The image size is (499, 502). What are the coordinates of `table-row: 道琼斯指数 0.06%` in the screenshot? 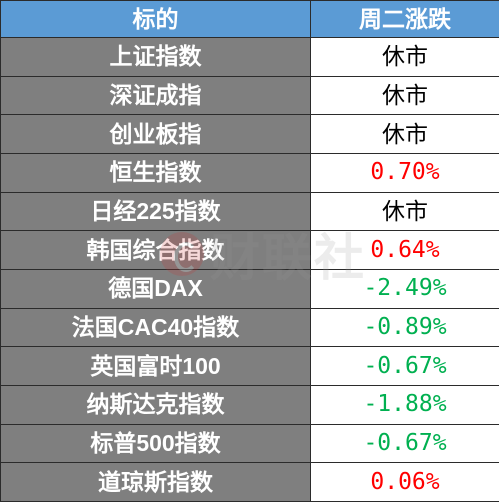 It's located at (249, 482).